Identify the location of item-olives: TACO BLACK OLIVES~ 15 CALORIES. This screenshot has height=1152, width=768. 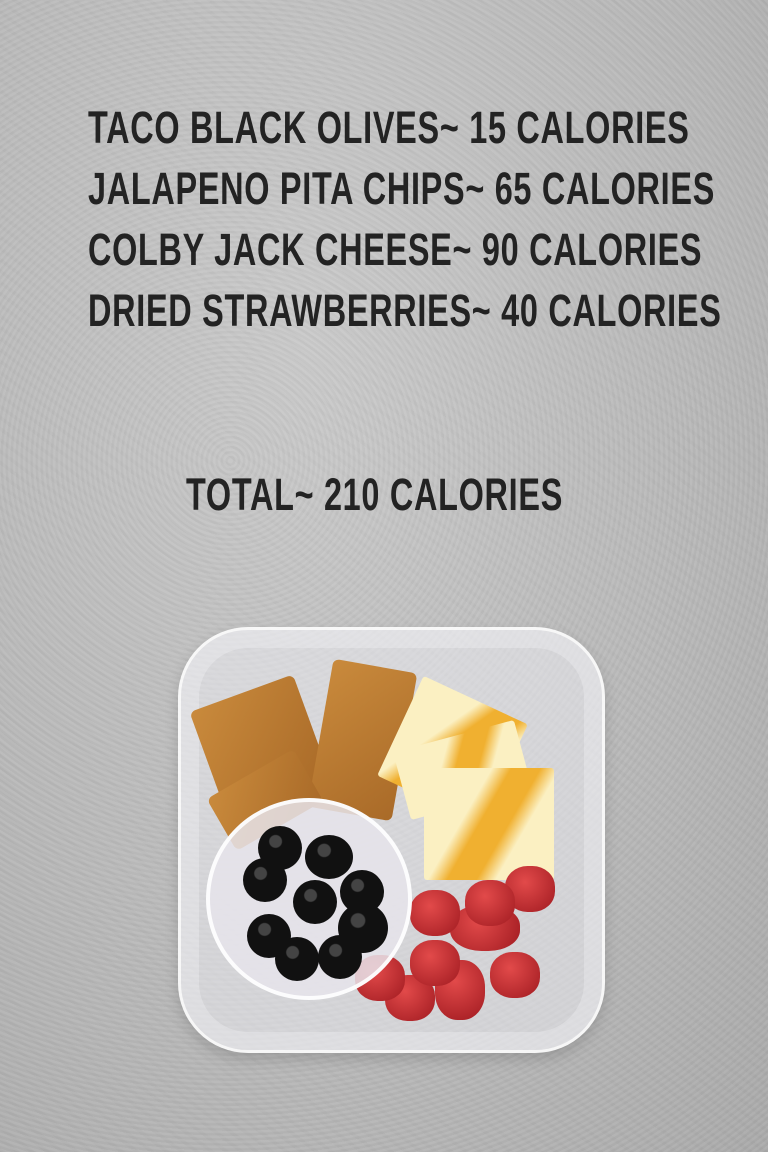
(389, 127).